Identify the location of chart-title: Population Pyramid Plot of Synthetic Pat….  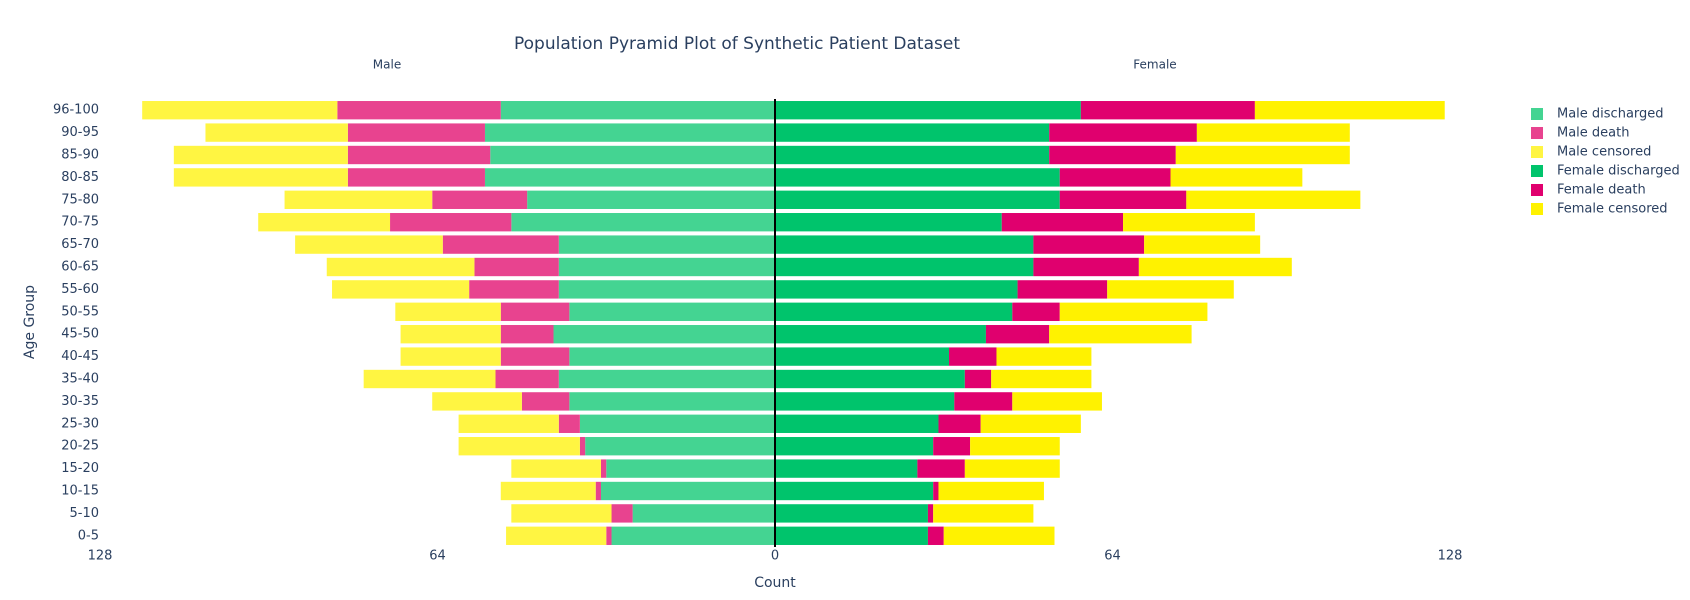
(737, 44).